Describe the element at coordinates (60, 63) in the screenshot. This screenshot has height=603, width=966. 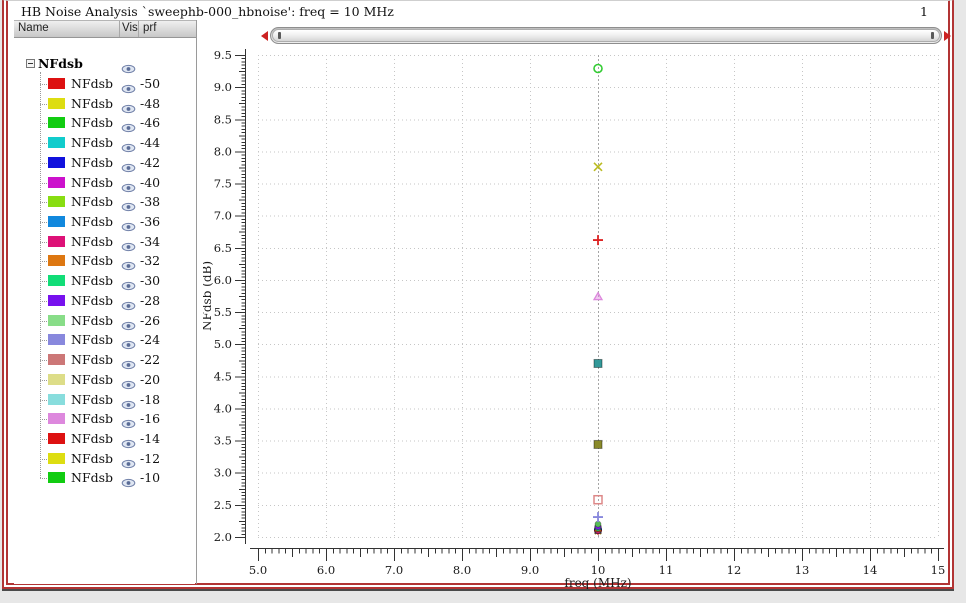
I see `trace-group-label: NFdsb` at that location.